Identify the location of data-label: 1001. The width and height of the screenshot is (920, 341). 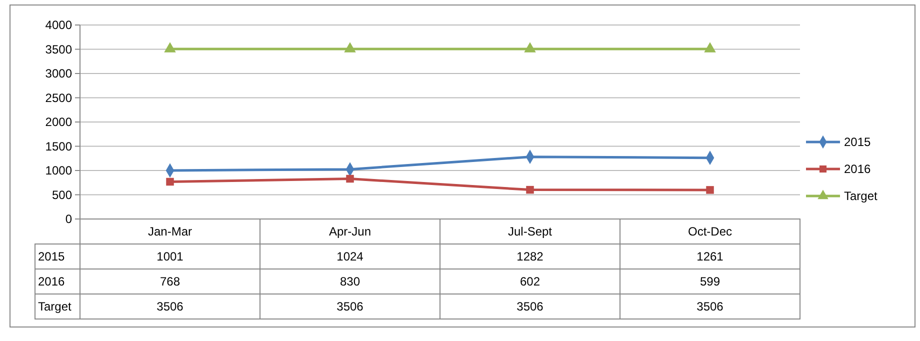
(170, 257).